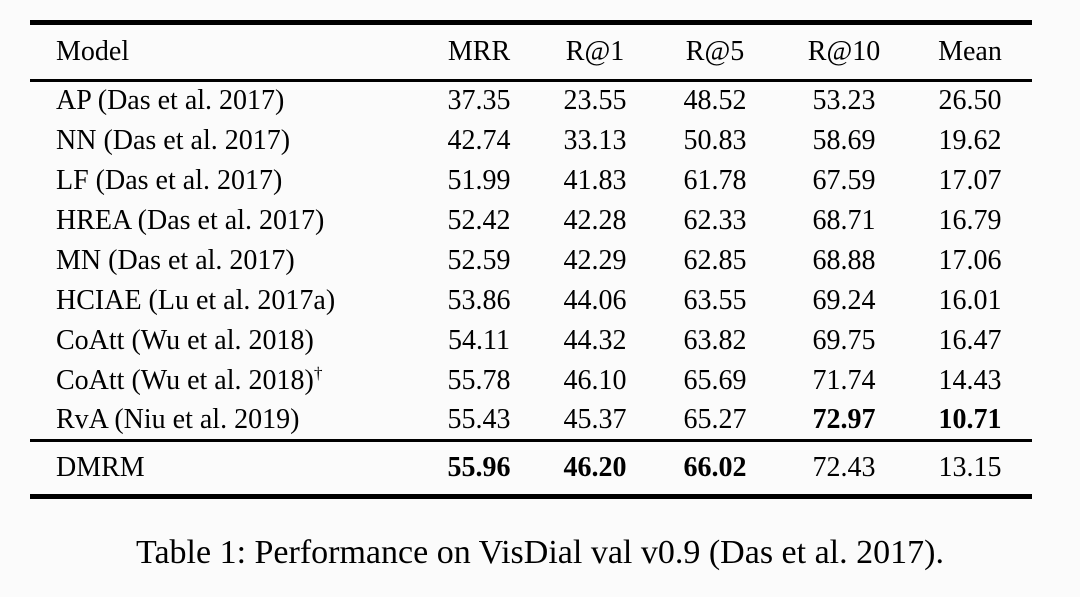  I want to click on metric-cell: 16.79, so click(970, 220).